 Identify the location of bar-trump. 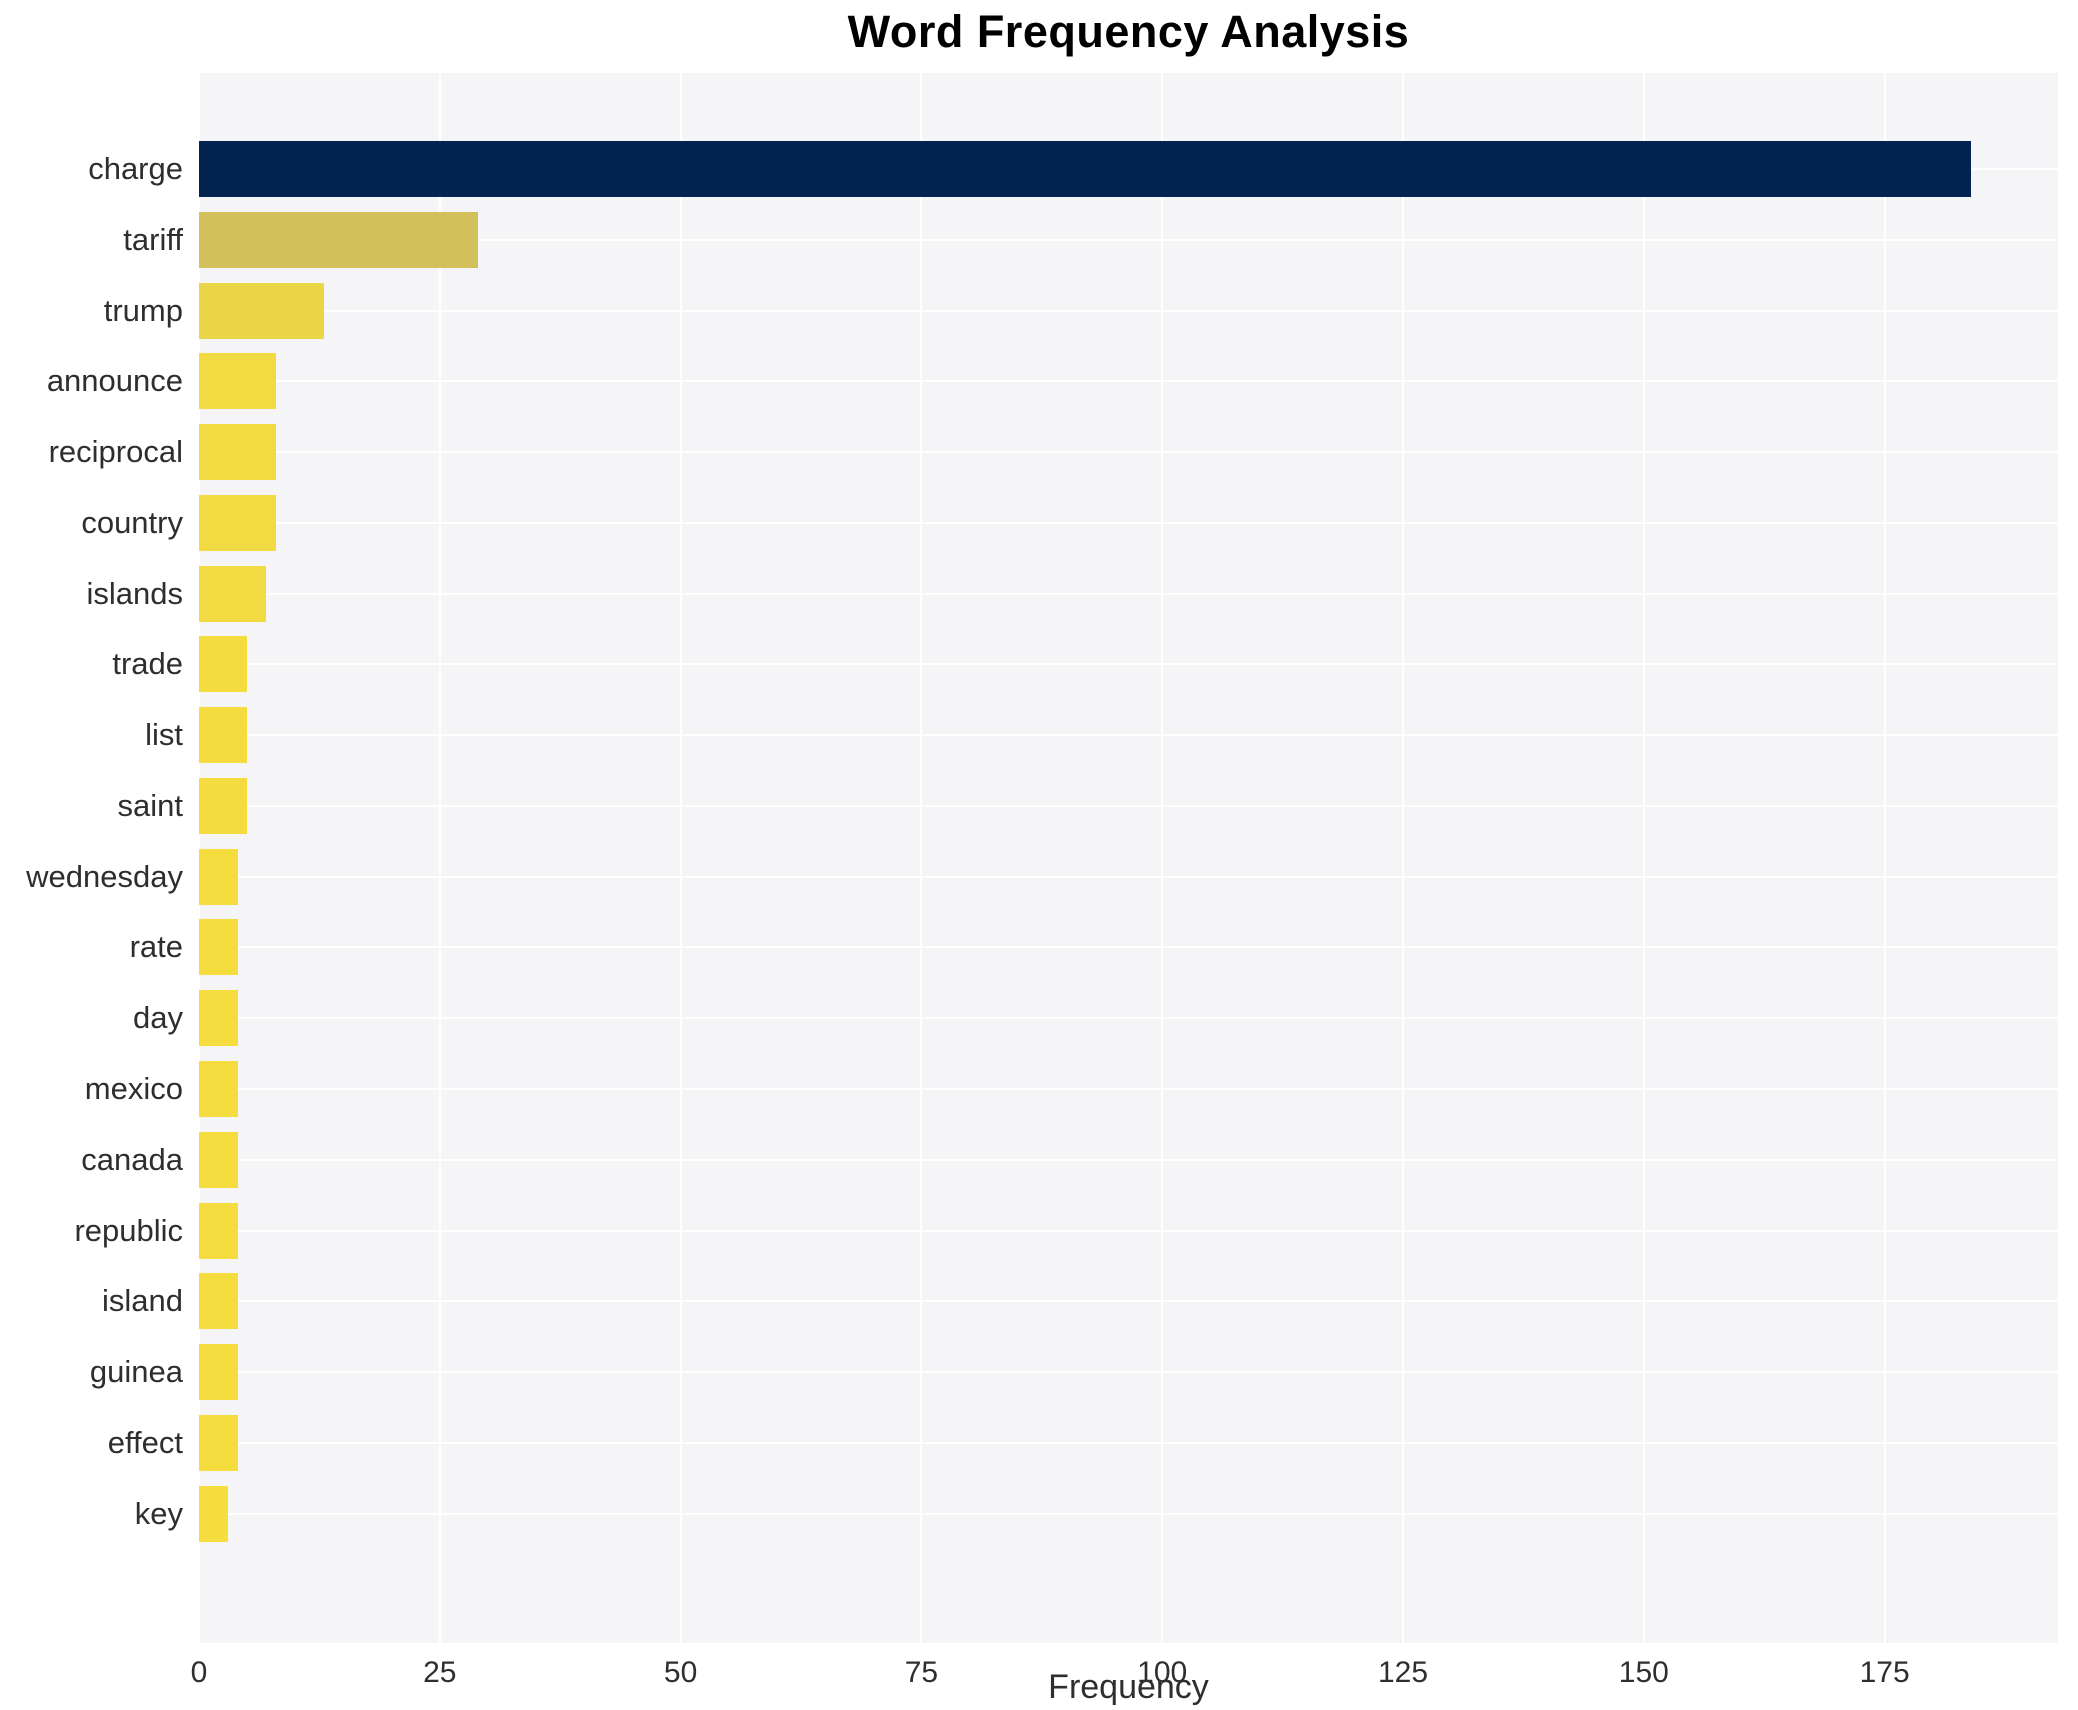
(262, 310).